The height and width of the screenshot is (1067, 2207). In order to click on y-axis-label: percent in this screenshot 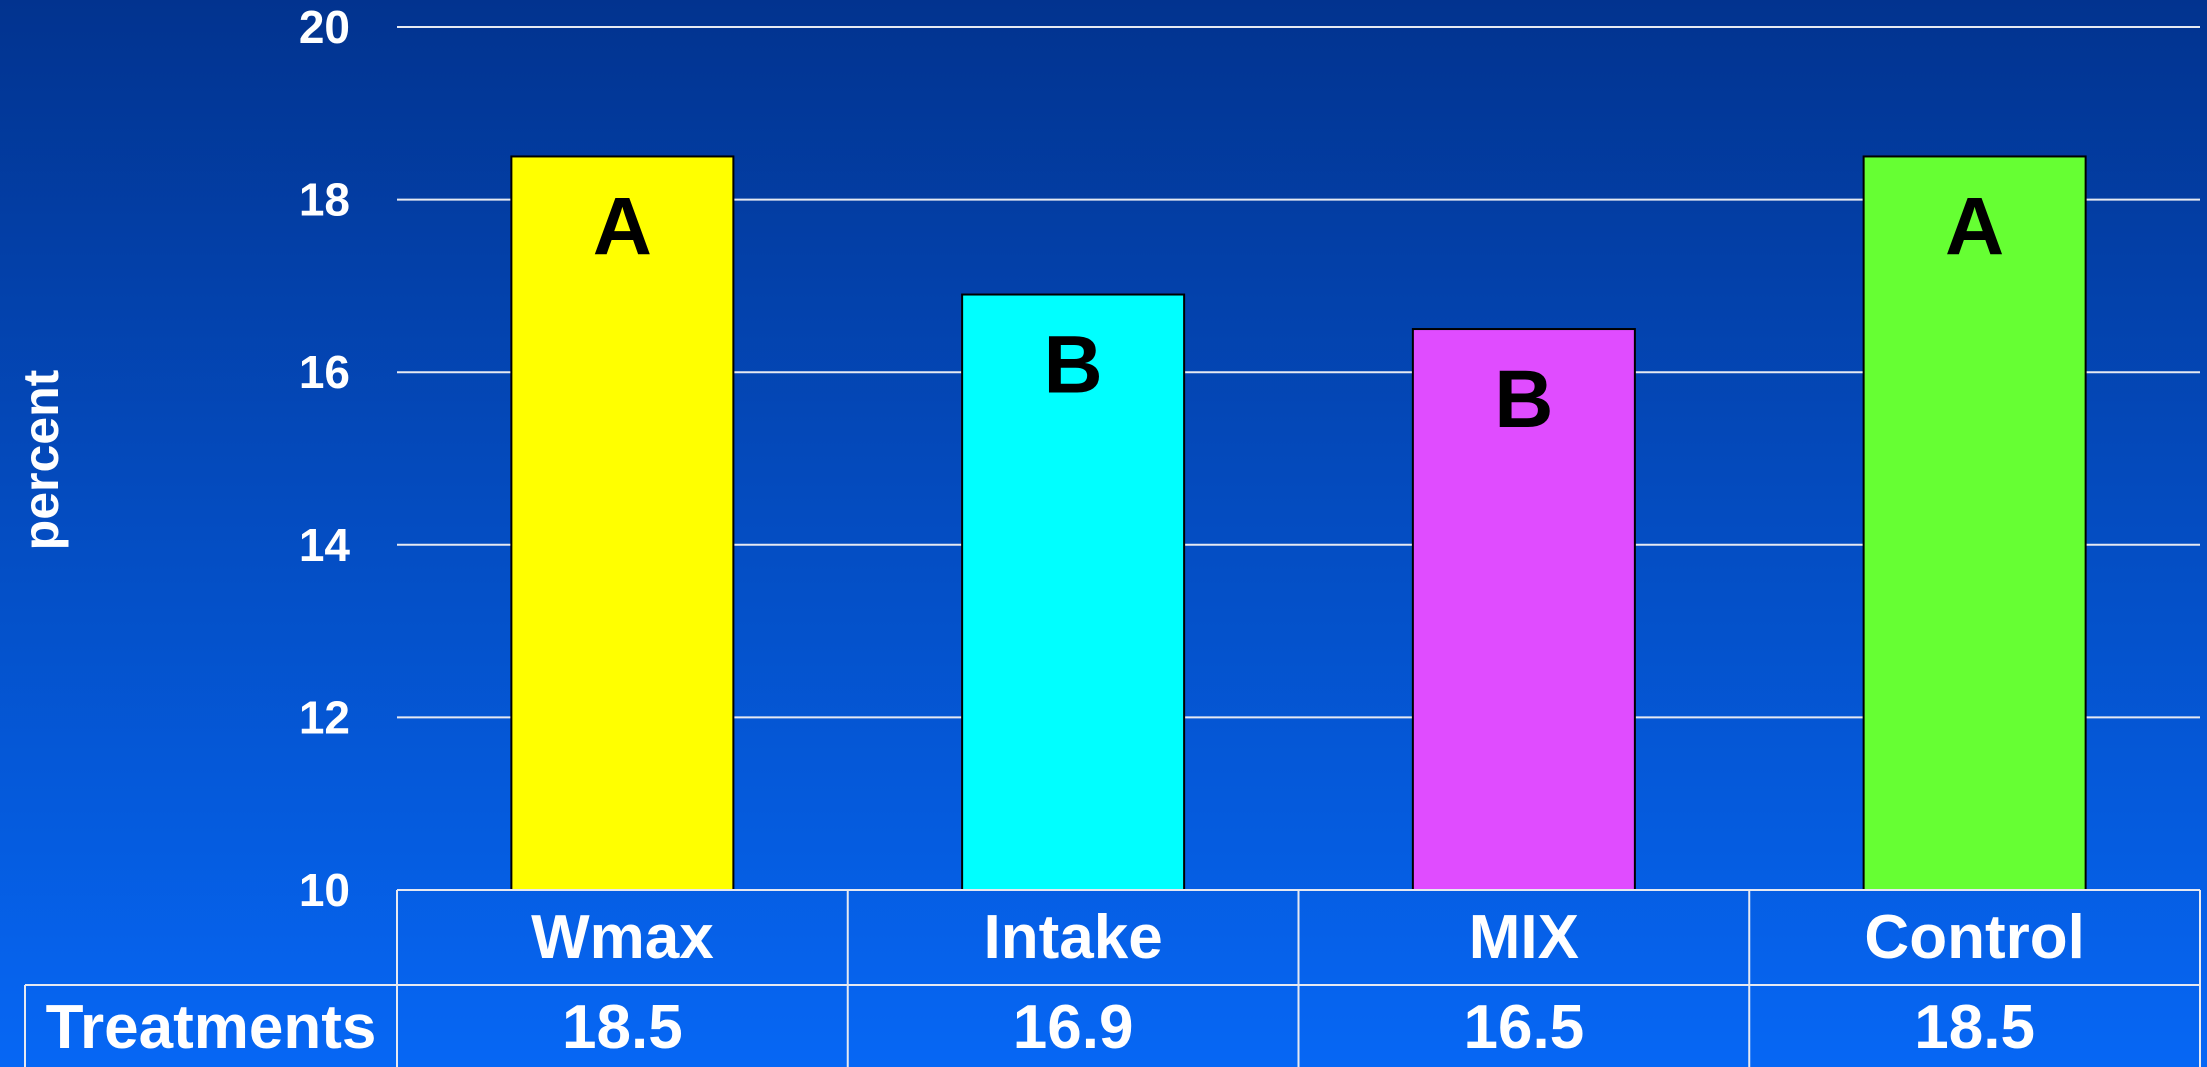, I will do `click(41, 459)`.